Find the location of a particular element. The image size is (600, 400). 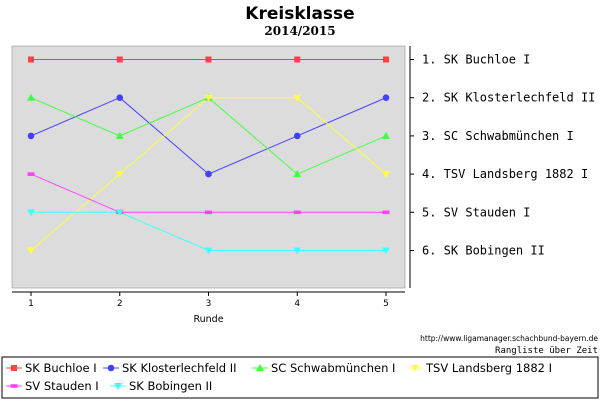

x-tick-label: 5 is located at coordinates (386, 304).